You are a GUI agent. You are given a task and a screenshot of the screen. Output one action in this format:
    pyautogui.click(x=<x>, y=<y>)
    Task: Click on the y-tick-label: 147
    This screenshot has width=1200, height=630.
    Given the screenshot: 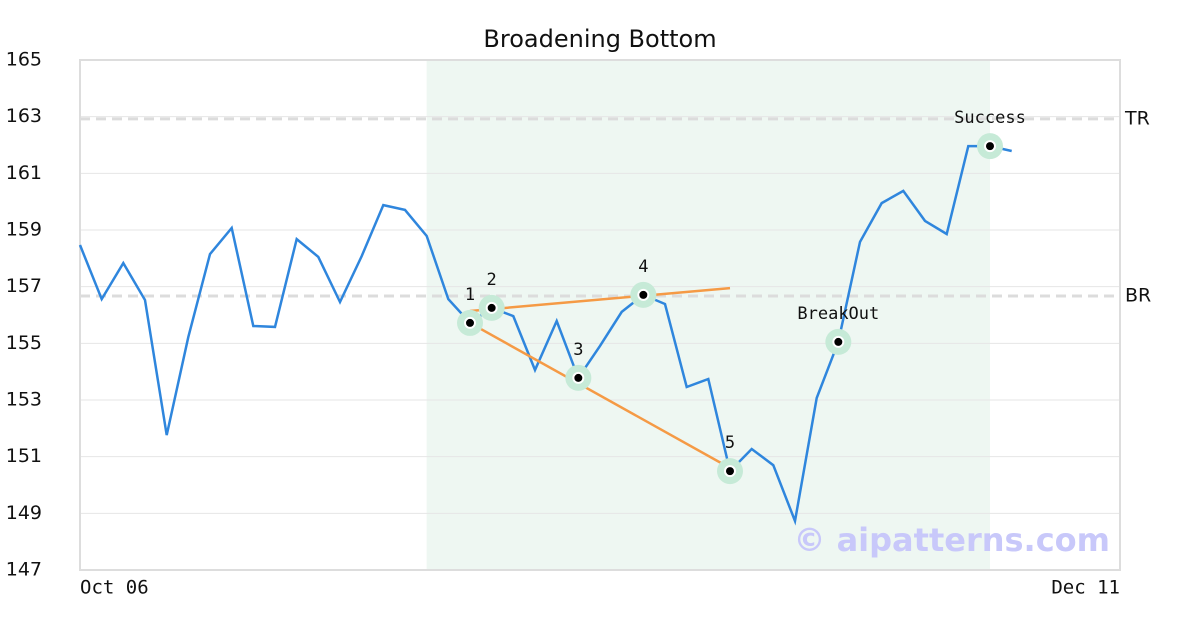 What is the action you would take?
    pyautogui.click(x=24, y=570)
    